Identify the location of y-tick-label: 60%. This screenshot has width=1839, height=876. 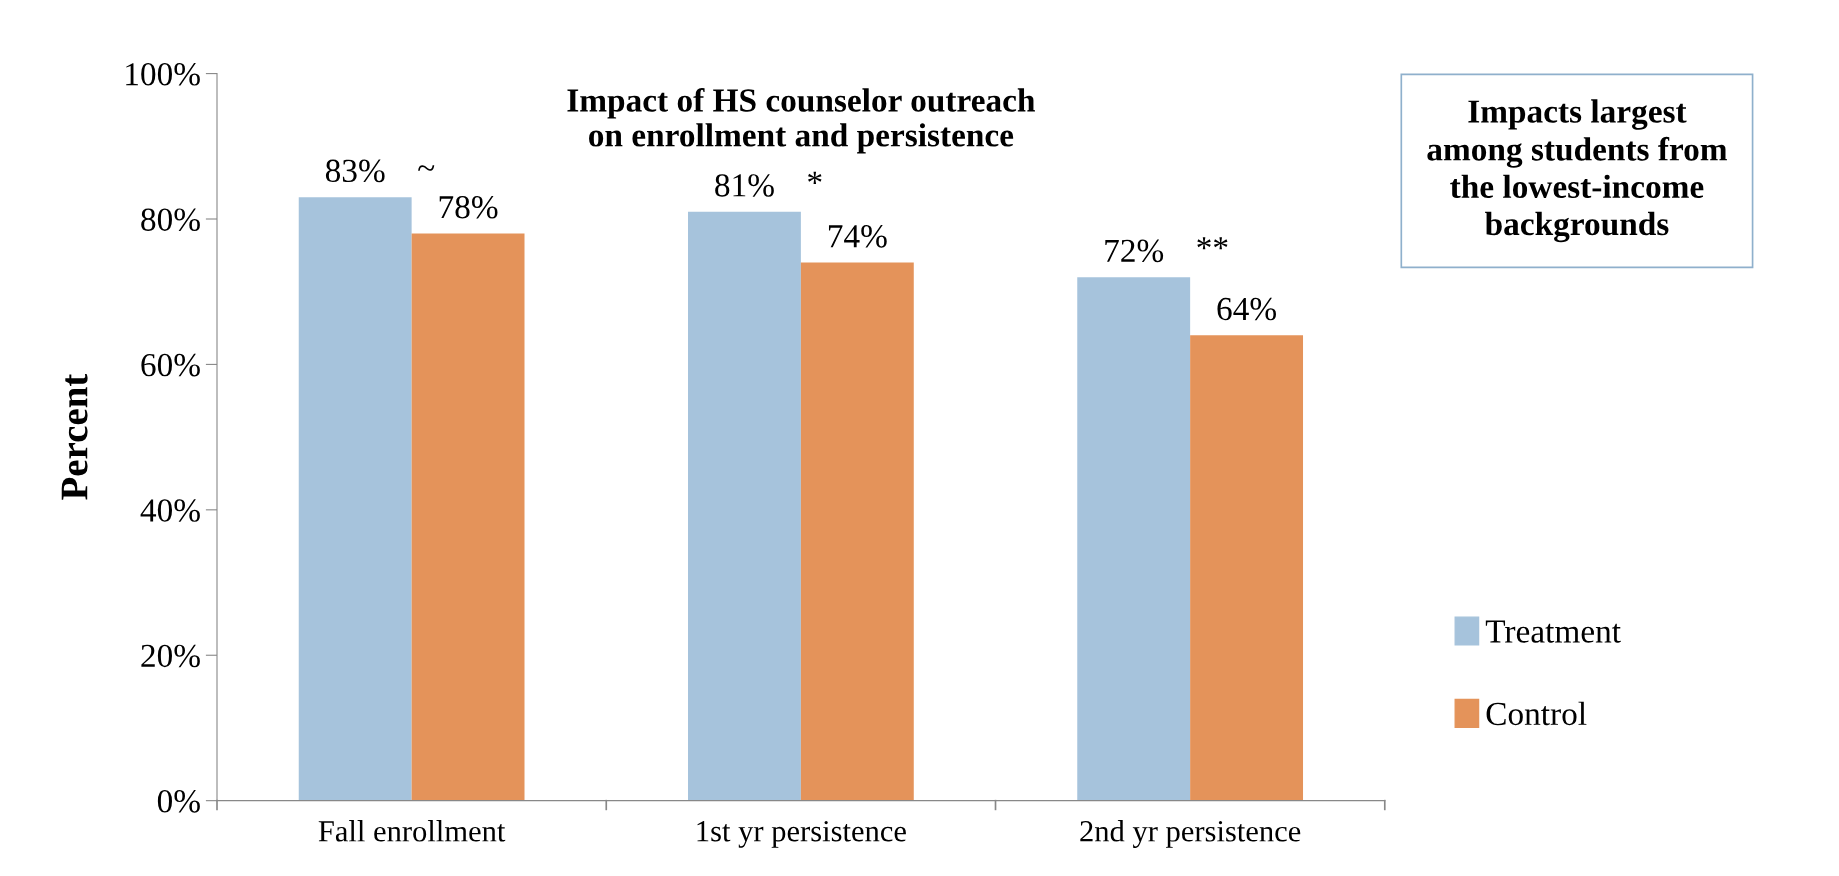
(170, 365).